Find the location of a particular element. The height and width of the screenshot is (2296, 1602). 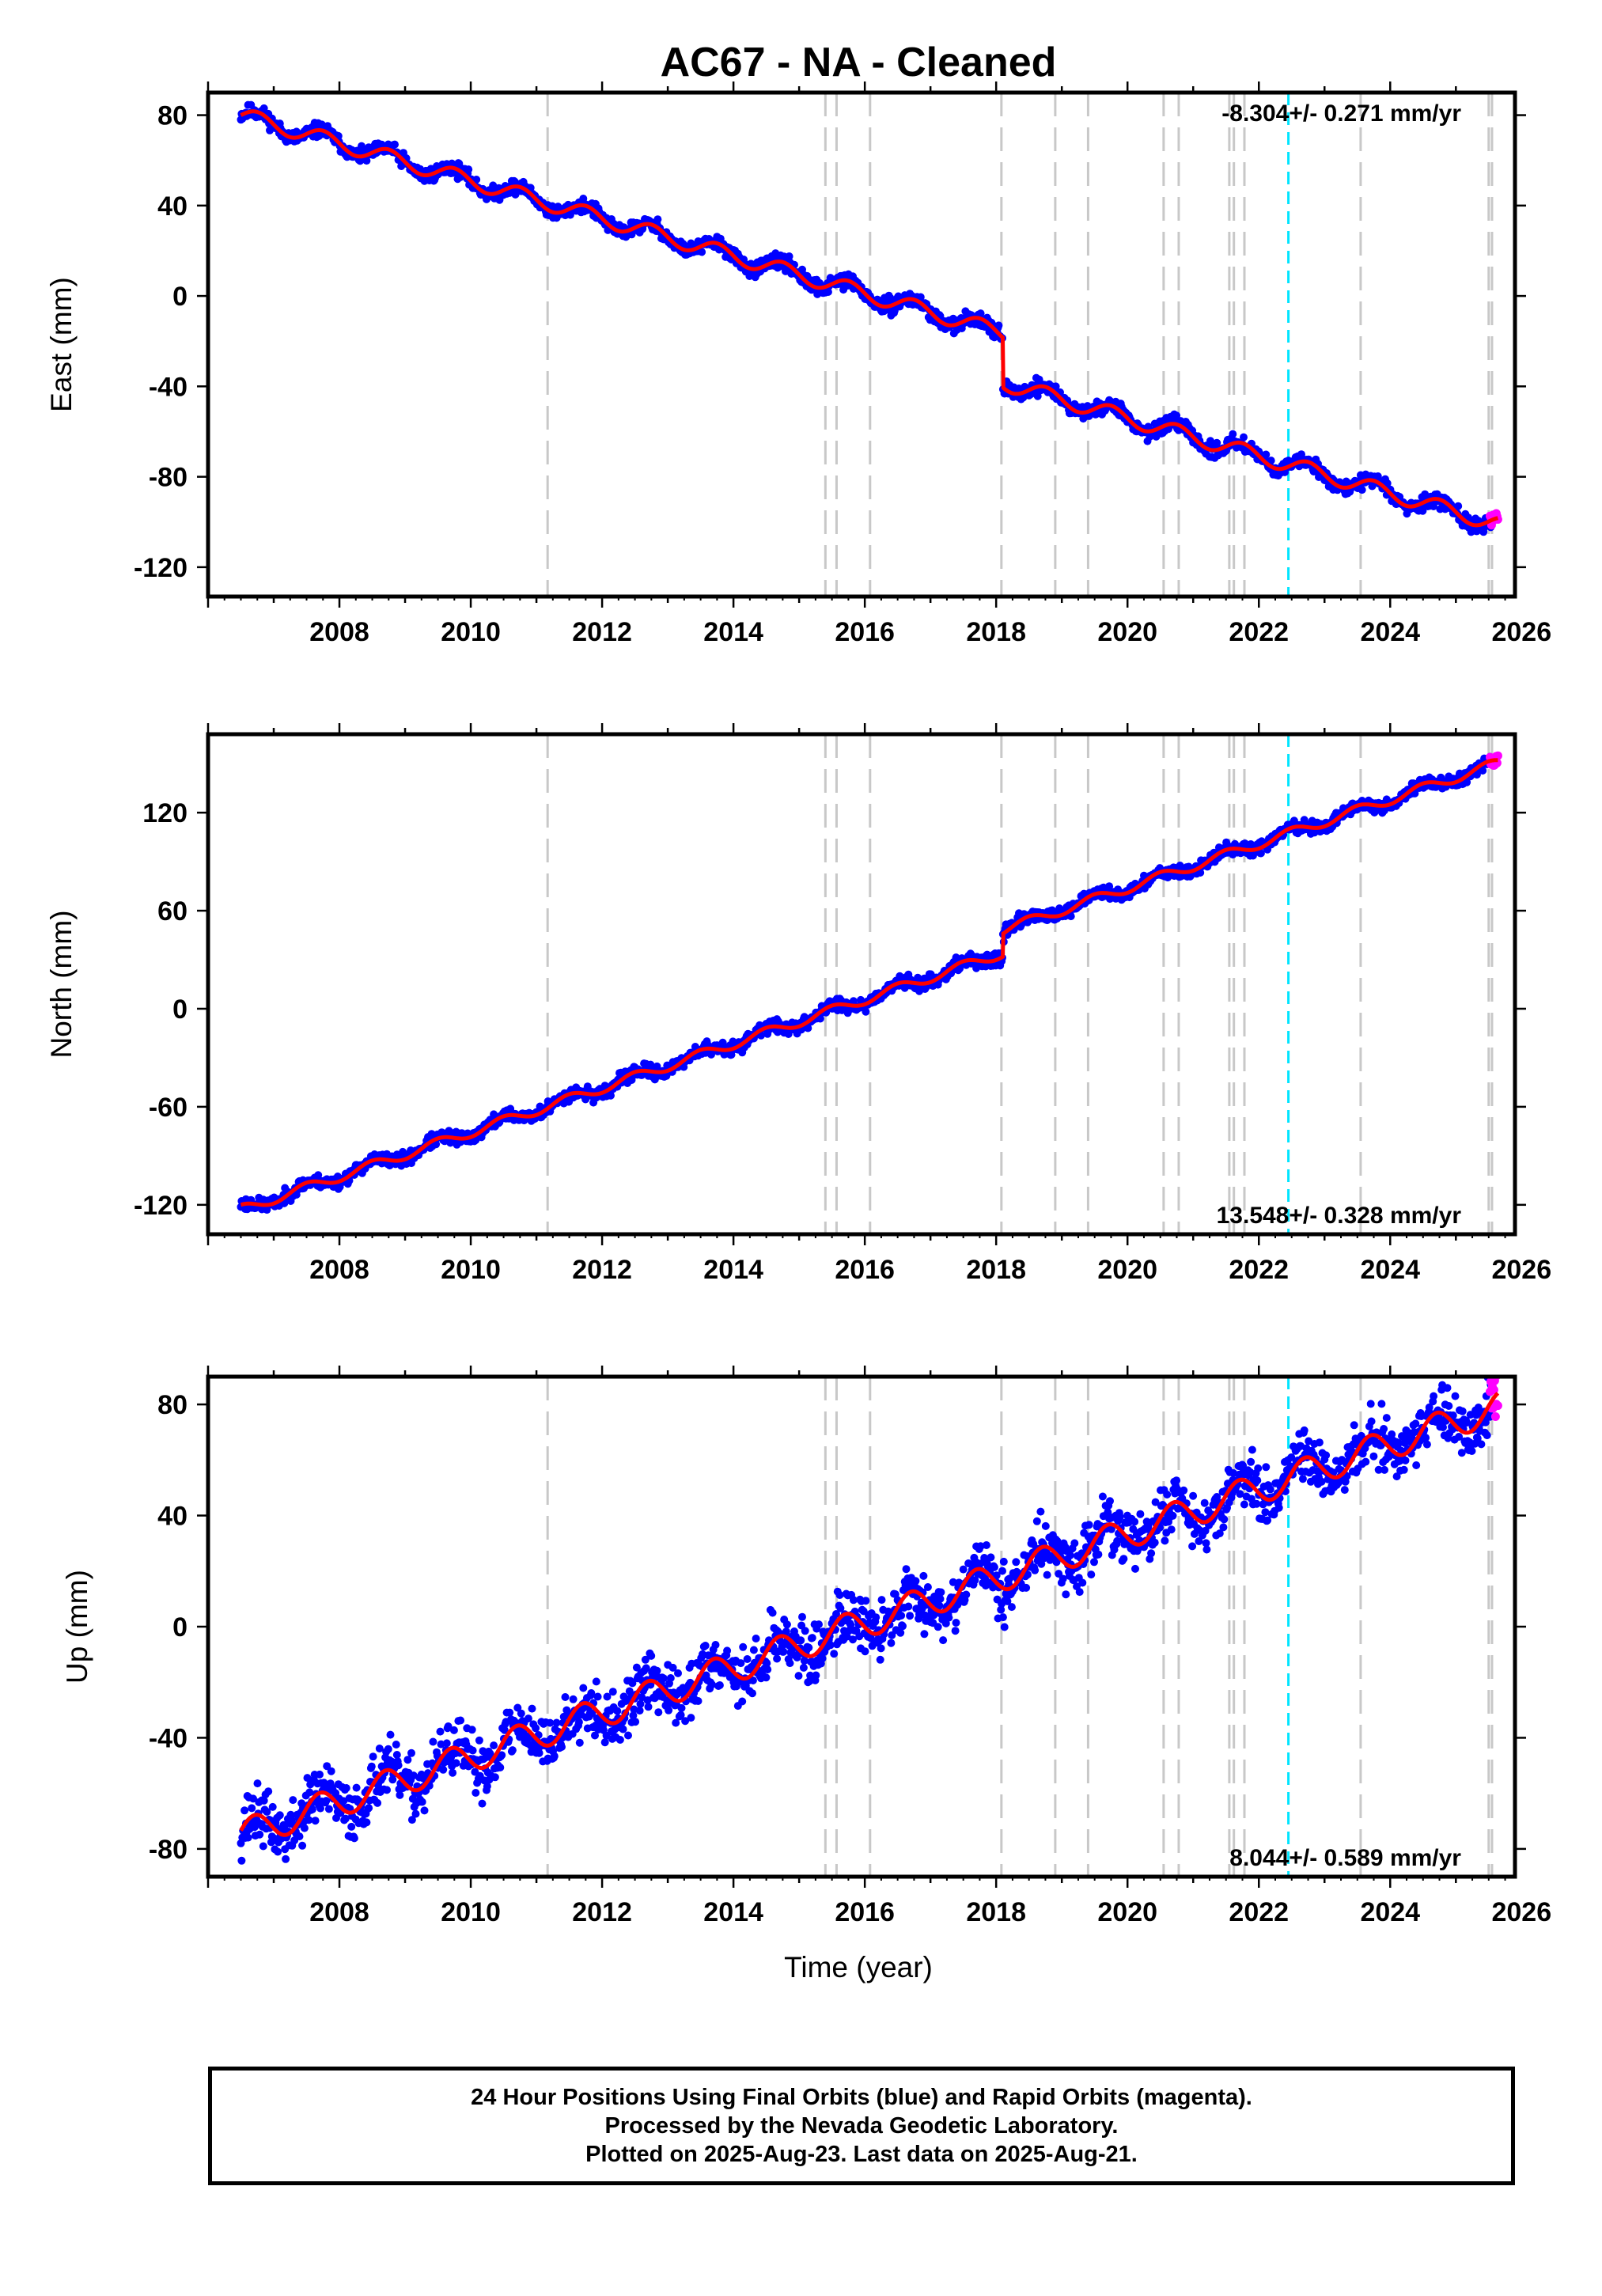

chart-title: AC67 - NA - Cleaned is located at coordinates (859, 63).